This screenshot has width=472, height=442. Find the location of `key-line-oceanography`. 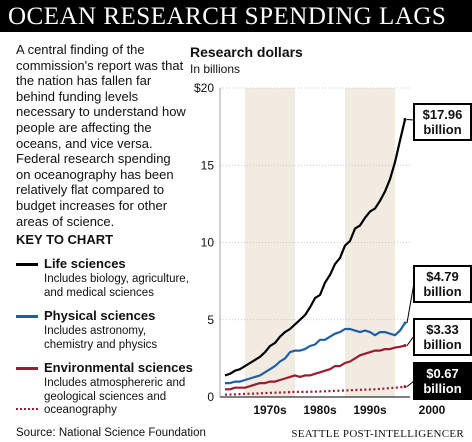

key-line-oceanography is located at coordinates (27, 409).